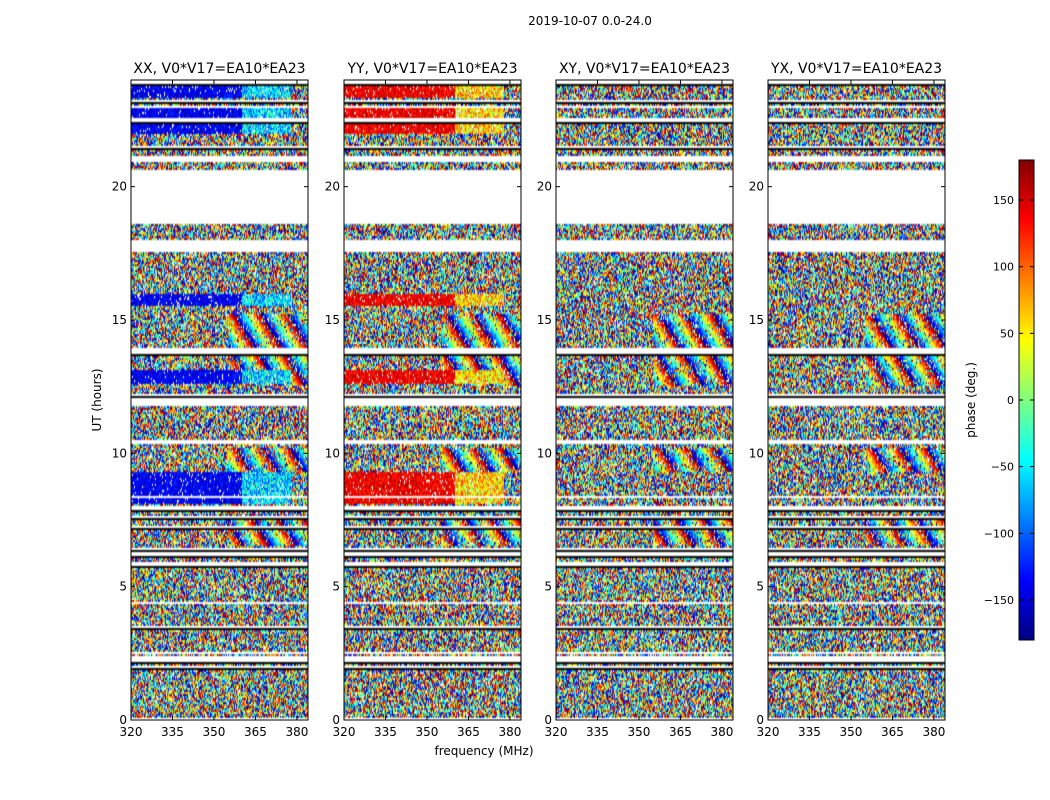 This screenshot has width=1050, height=800. What do you see at coordinates (999, 533) in the screenshot?
I see `colorbar-tick-label: −100` at bounding box center [999, 533].